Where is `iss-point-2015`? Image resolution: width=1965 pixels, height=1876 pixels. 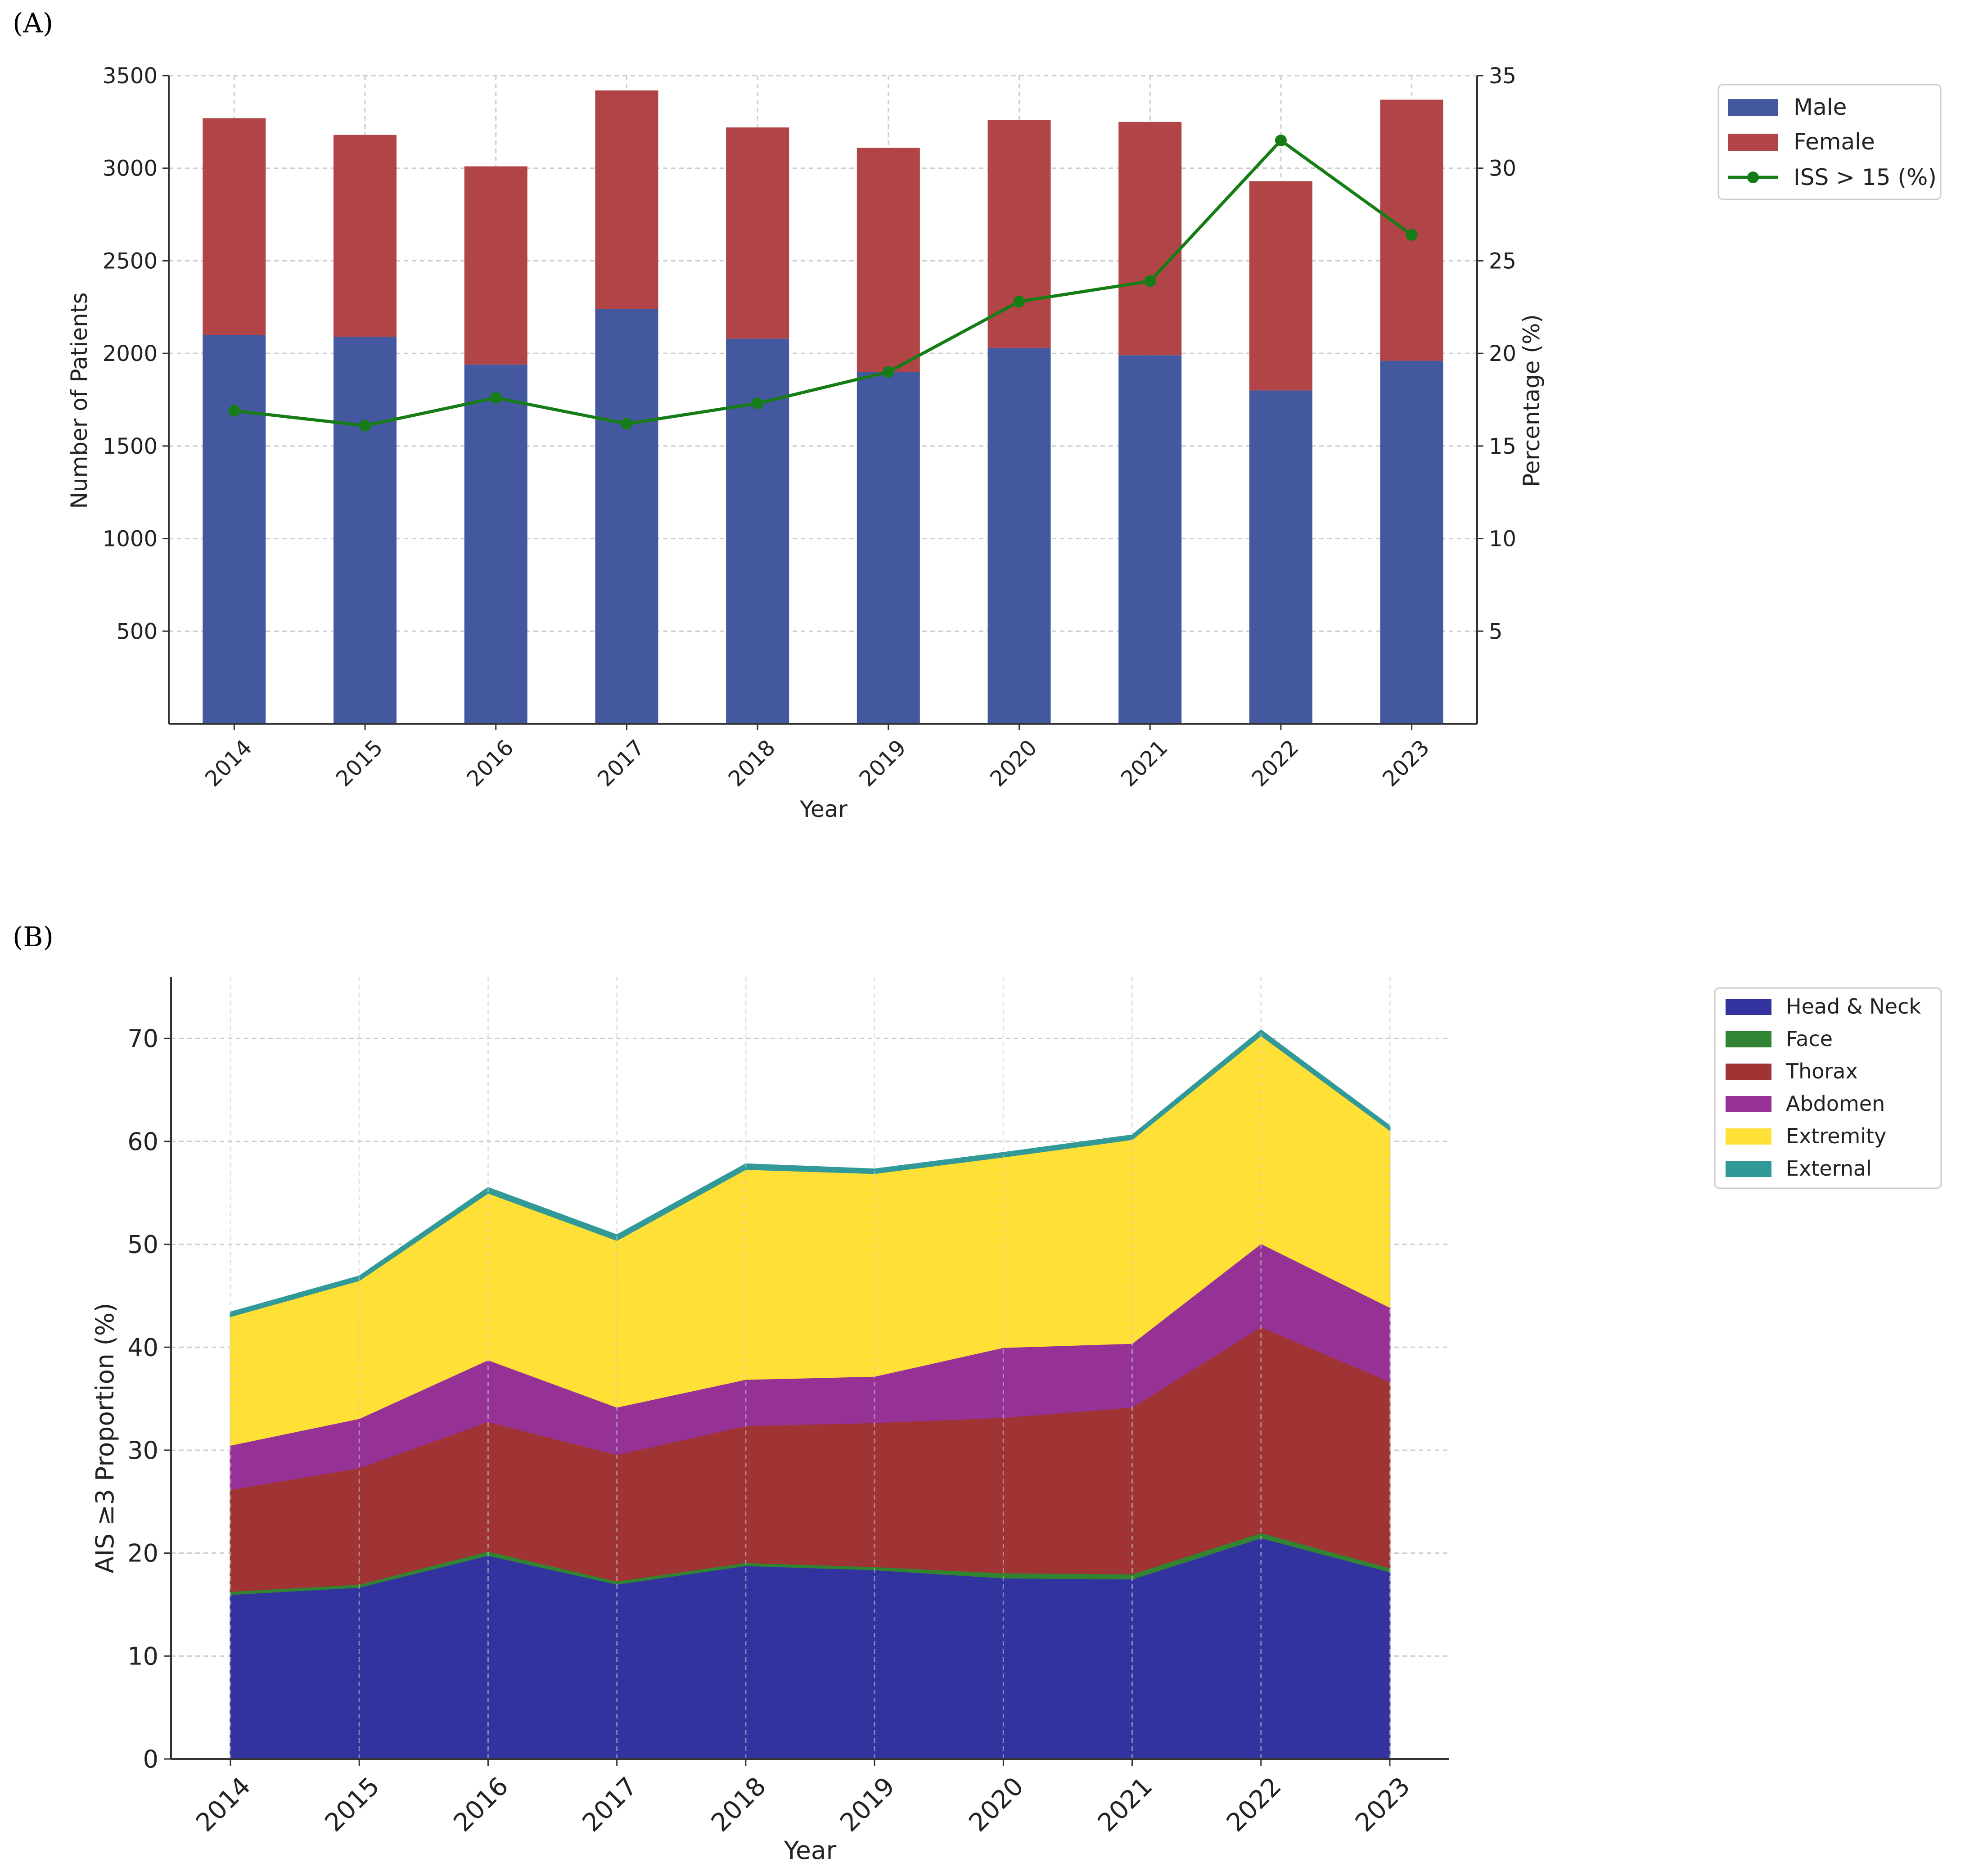
iss-point-2015 is located at coordinates (365, 425).